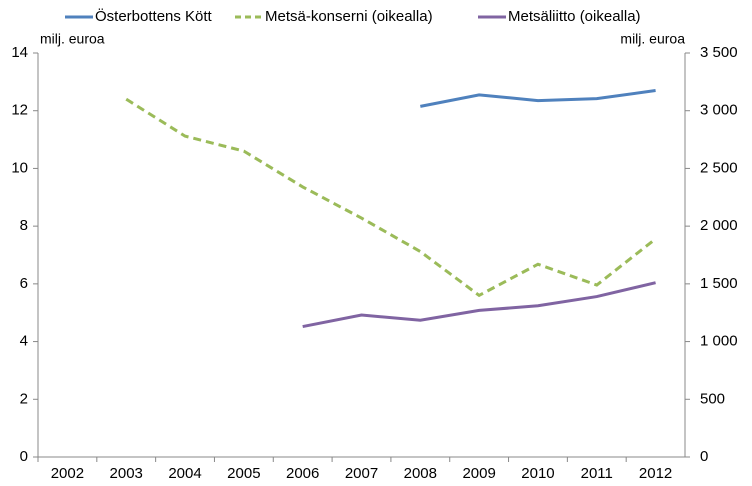 The height and width of the screenshot is (486, 752). What do you see at coordinates (719, 225) in the screenshot?
I see `y2-tick-label: 2 000` at bounding box center [719, 225].